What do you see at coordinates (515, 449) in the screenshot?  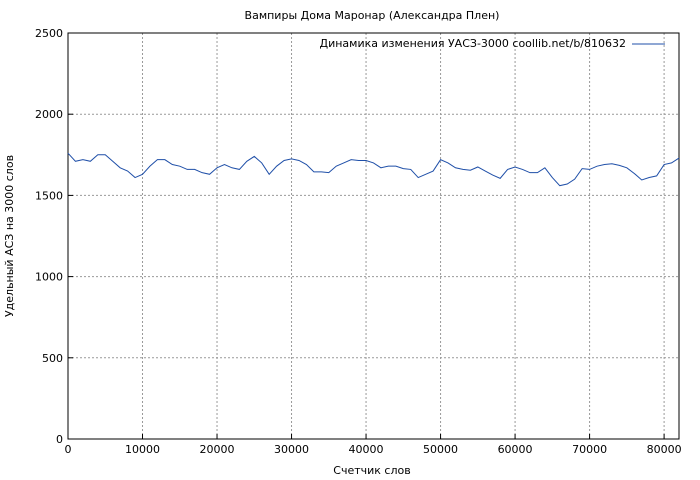 I see `x-tick-label: 60000` at bounding box center [515, 449].